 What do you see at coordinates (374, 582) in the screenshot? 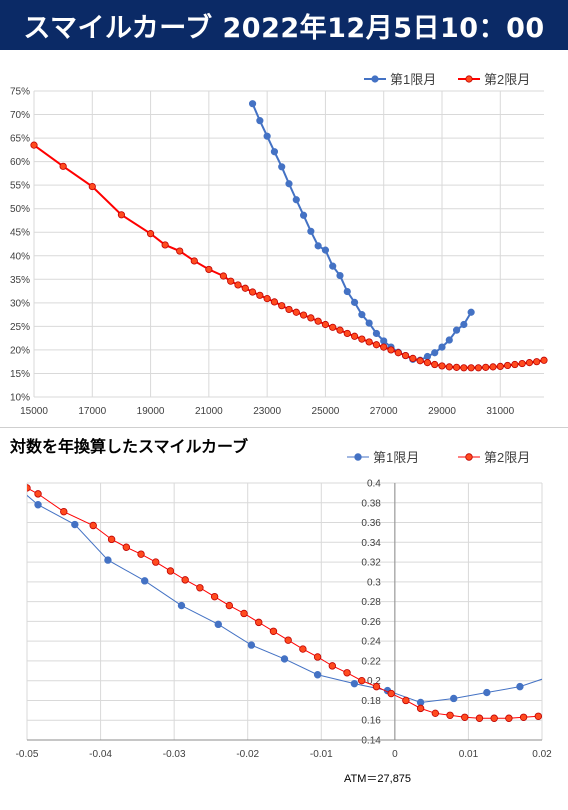
I see `y-tick-label: 0.3` at bounding box center [374, 582].